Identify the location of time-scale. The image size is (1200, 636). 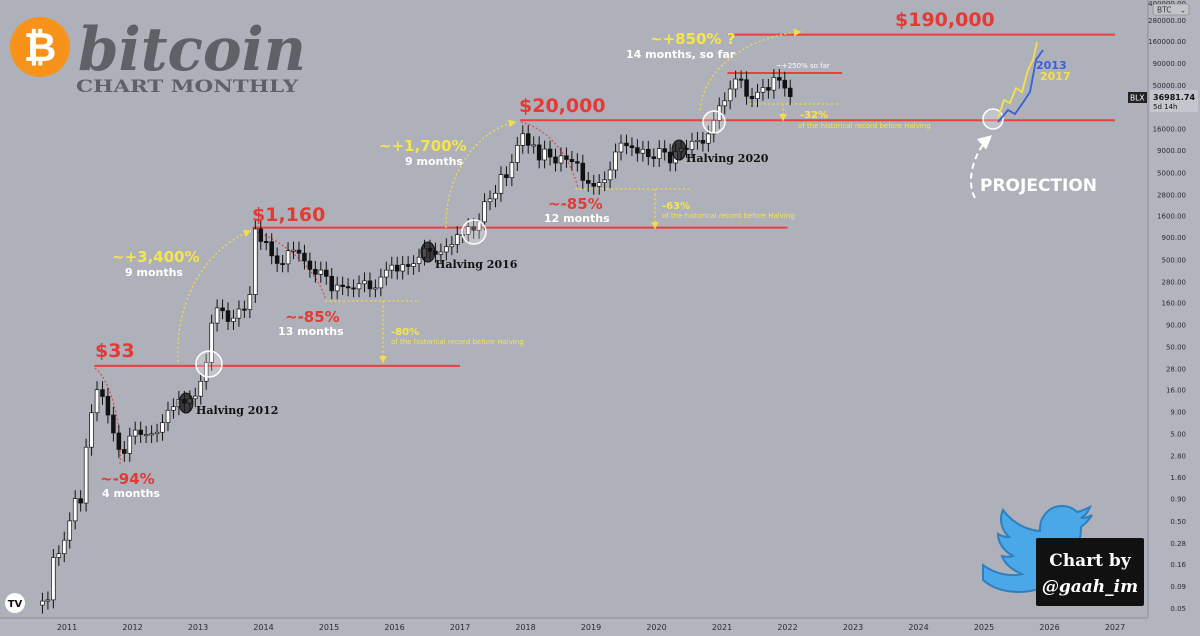
(574, 627).